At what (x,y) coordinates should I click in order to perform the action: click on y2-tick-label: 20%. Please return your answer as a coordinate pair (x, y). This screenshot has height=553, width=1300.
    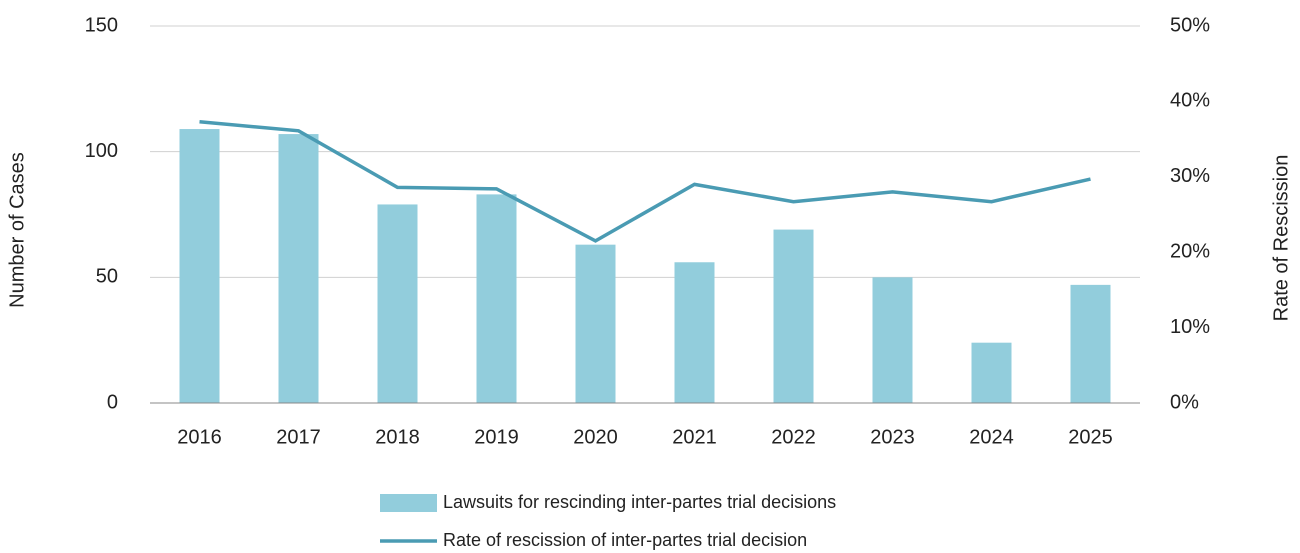
    Looking at the image, I should click on (1190, 251).